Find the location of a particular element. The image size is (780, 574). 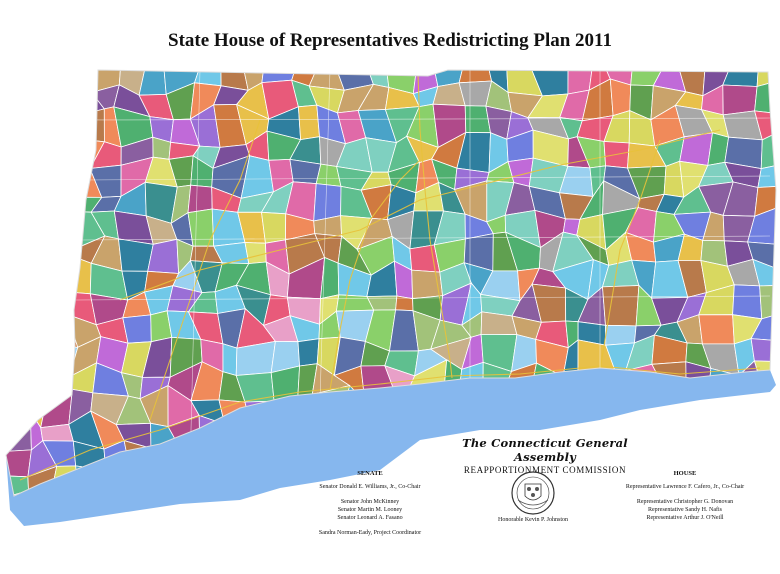

commission-name: REAPPORTIONMENT COMMISSION is located at coordinates (545, 470).